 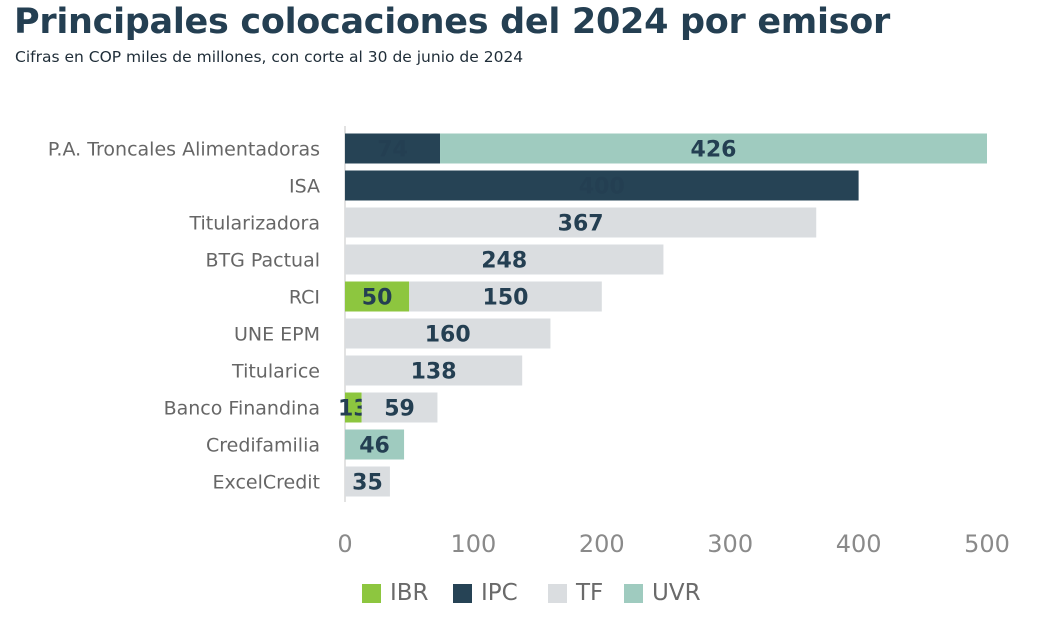 I want to click on bar-uvr-credifamilia, so click(x=375, y=444).